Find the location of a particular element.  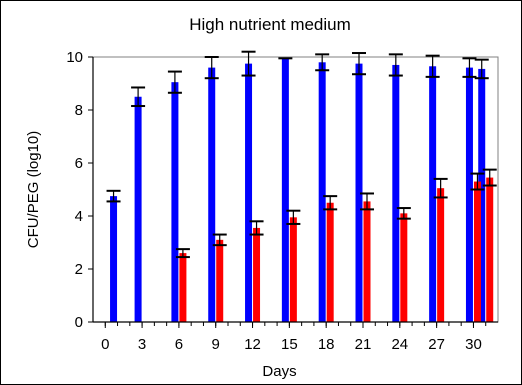

x-tick-label-9: 27 is located at coordinates (436, 344).